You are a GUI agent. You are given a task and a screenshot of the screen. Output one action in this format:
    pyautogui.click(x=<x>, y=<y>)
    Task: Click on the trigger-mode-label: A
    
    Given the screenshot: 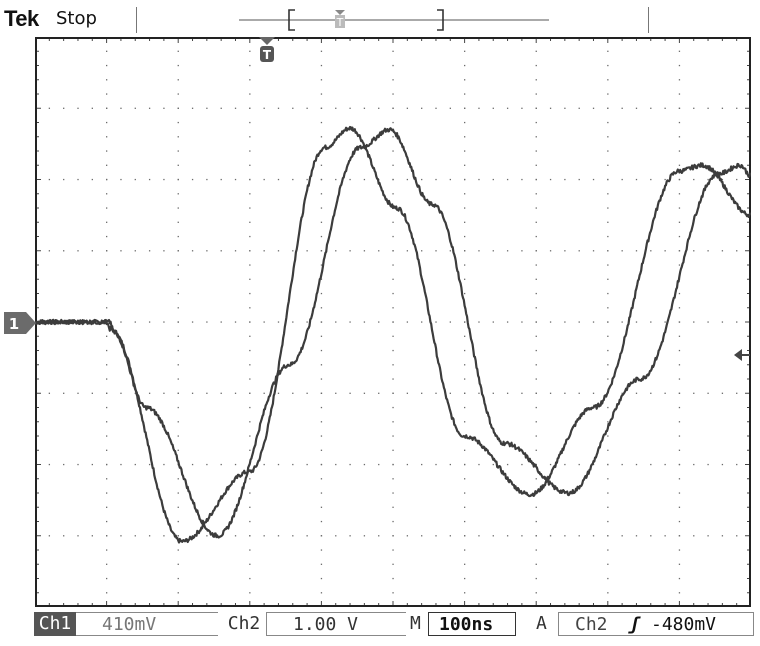 What is the action you would take?
    pyautogui.click(x=541, y=623)
    